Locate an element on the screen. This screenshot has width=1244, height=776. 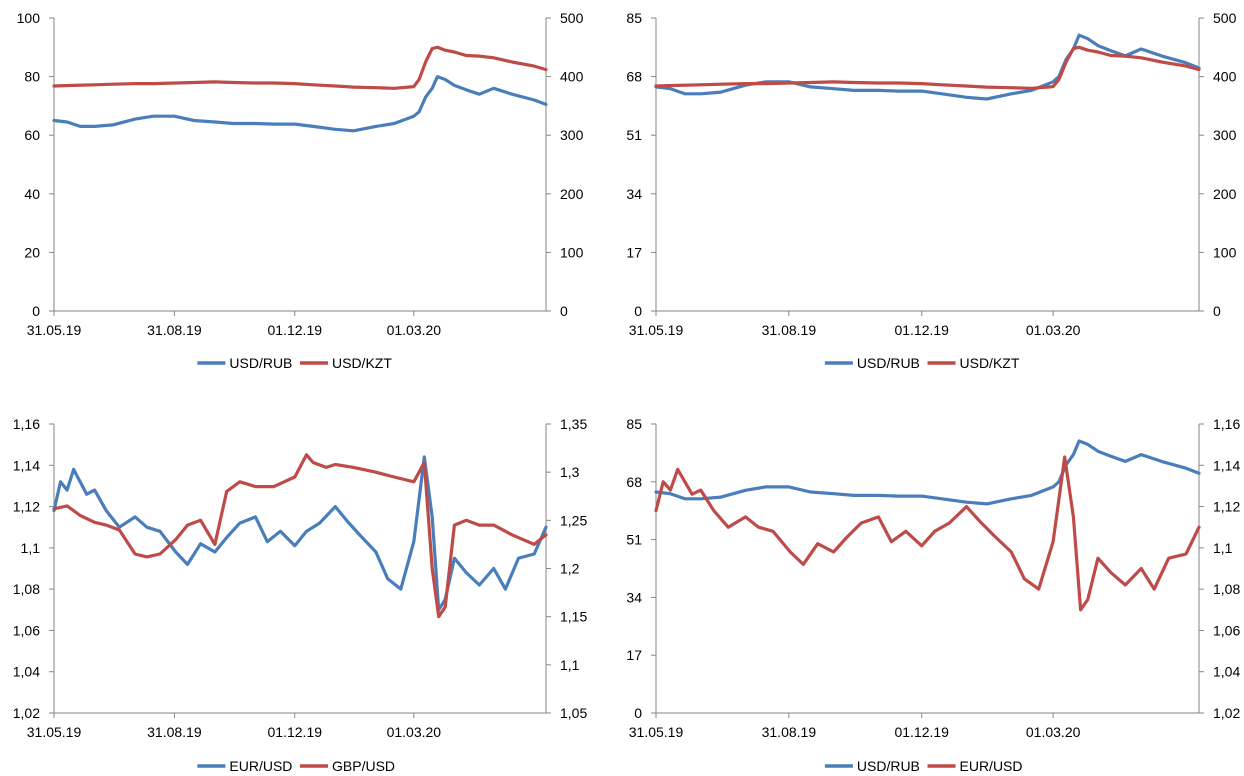
right-tick-label: 1,12 is located at coordinates (1226, 507).